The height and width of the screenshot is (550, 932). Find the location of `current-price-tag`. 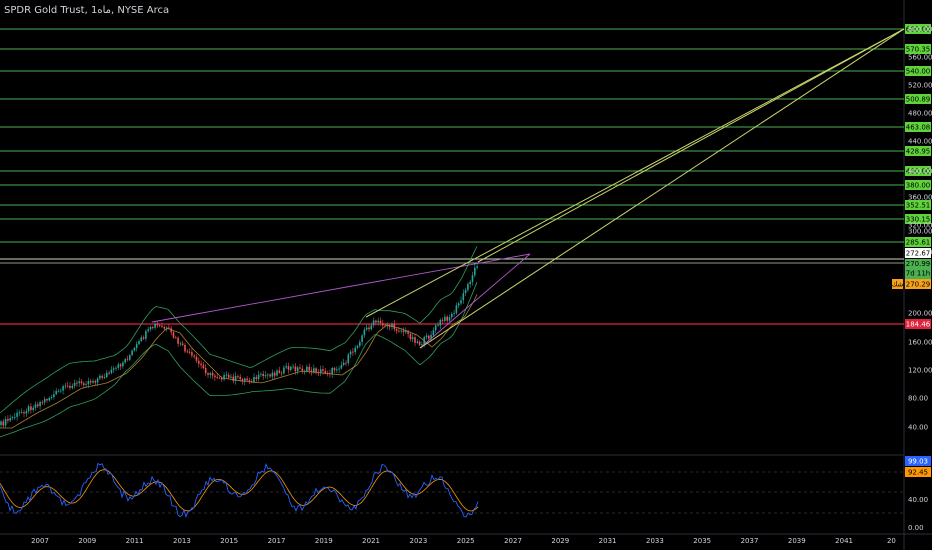

current-price-tag is located at coordinates (918, 269).